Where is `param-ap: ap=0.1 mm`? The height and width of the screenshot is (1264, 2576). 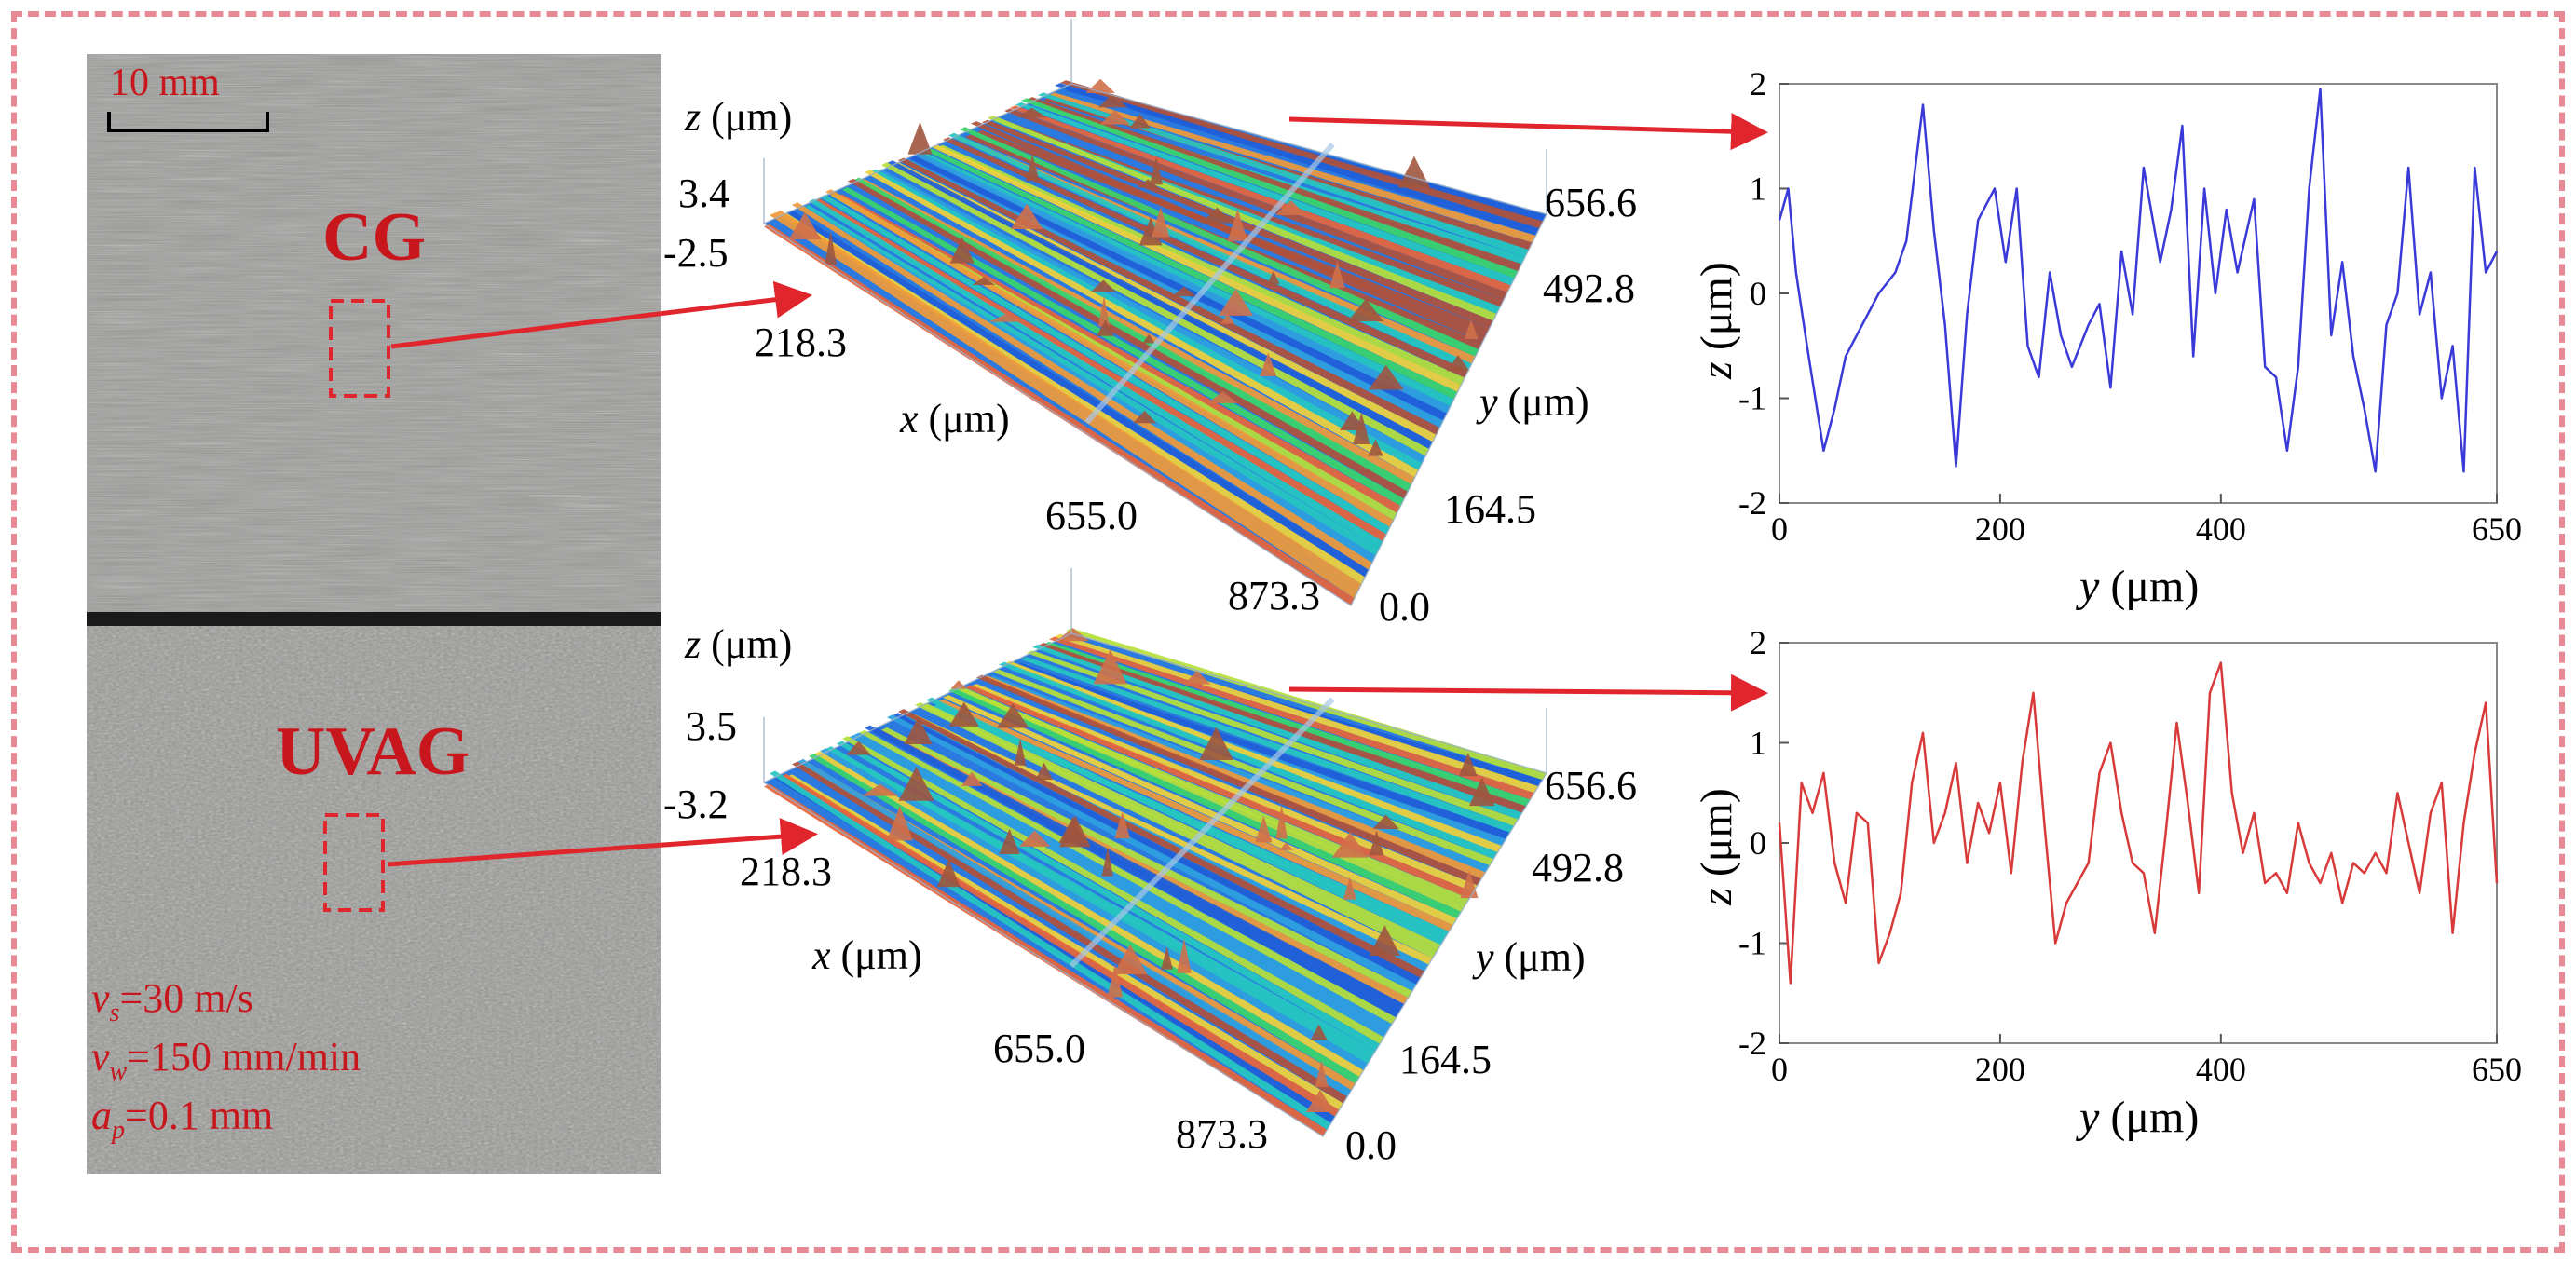 param-ap: ap=0.1 mm is located at coordinates (182, 1119).